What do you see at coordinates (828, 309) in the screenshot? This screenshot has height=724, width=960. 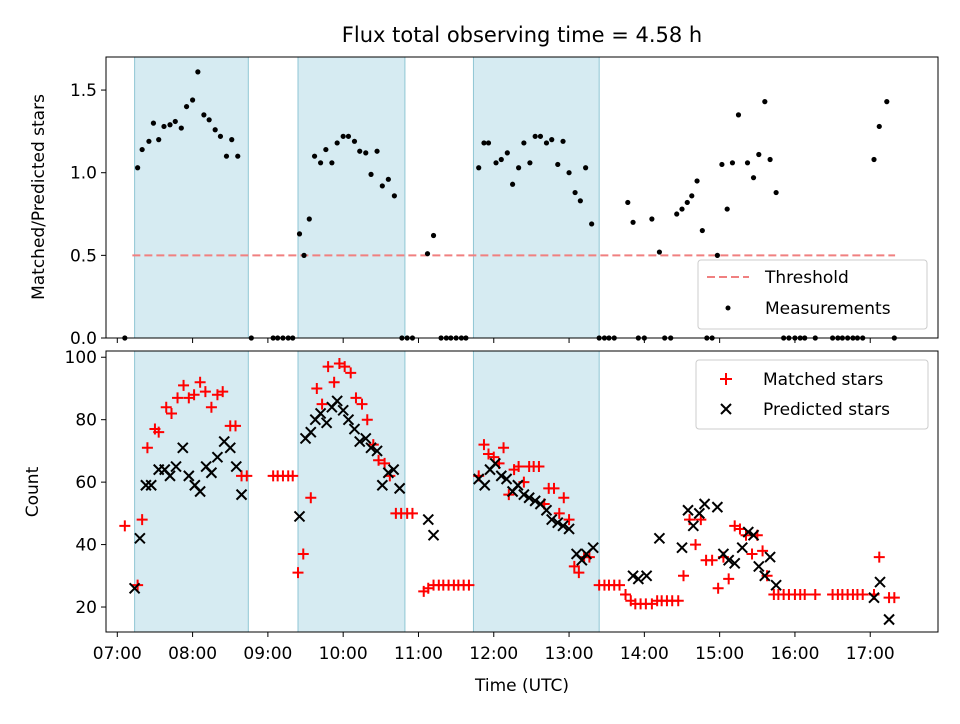 I see `legend-measurements-label: Measurements` at bounding box center [828, 309].